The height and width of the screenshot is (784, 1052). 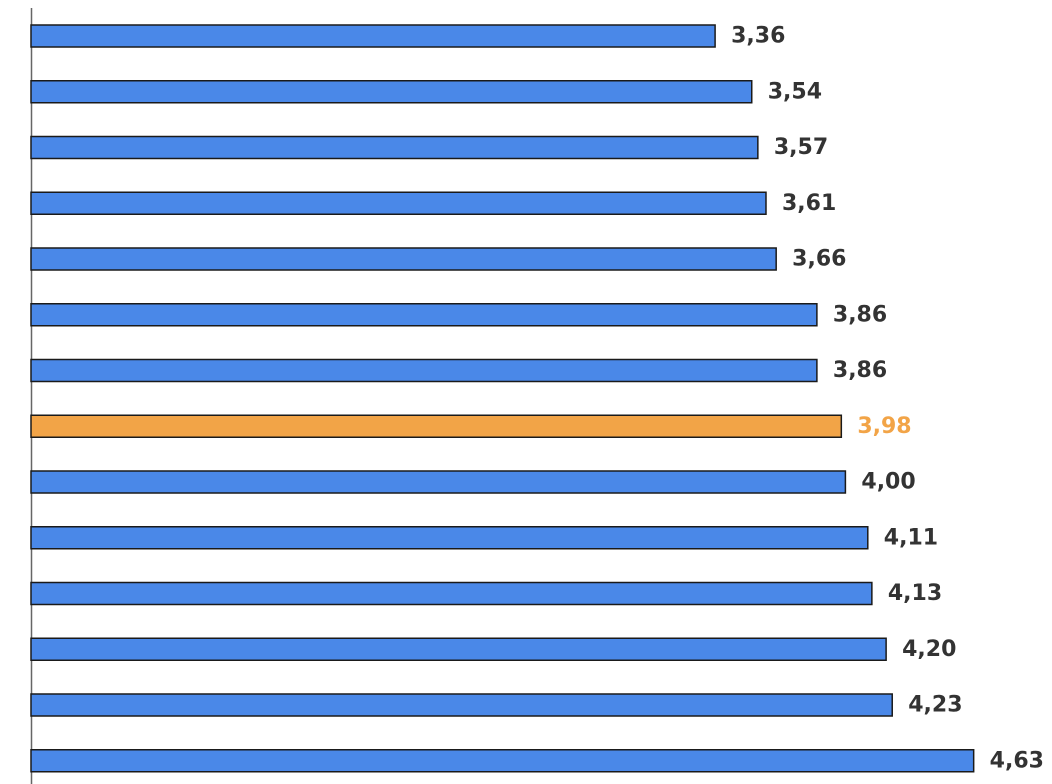 What do you see at coordinates (915, 593) in the screenshot?
I see `bar-value-label: 4,13` at bounding box center [915, 593].